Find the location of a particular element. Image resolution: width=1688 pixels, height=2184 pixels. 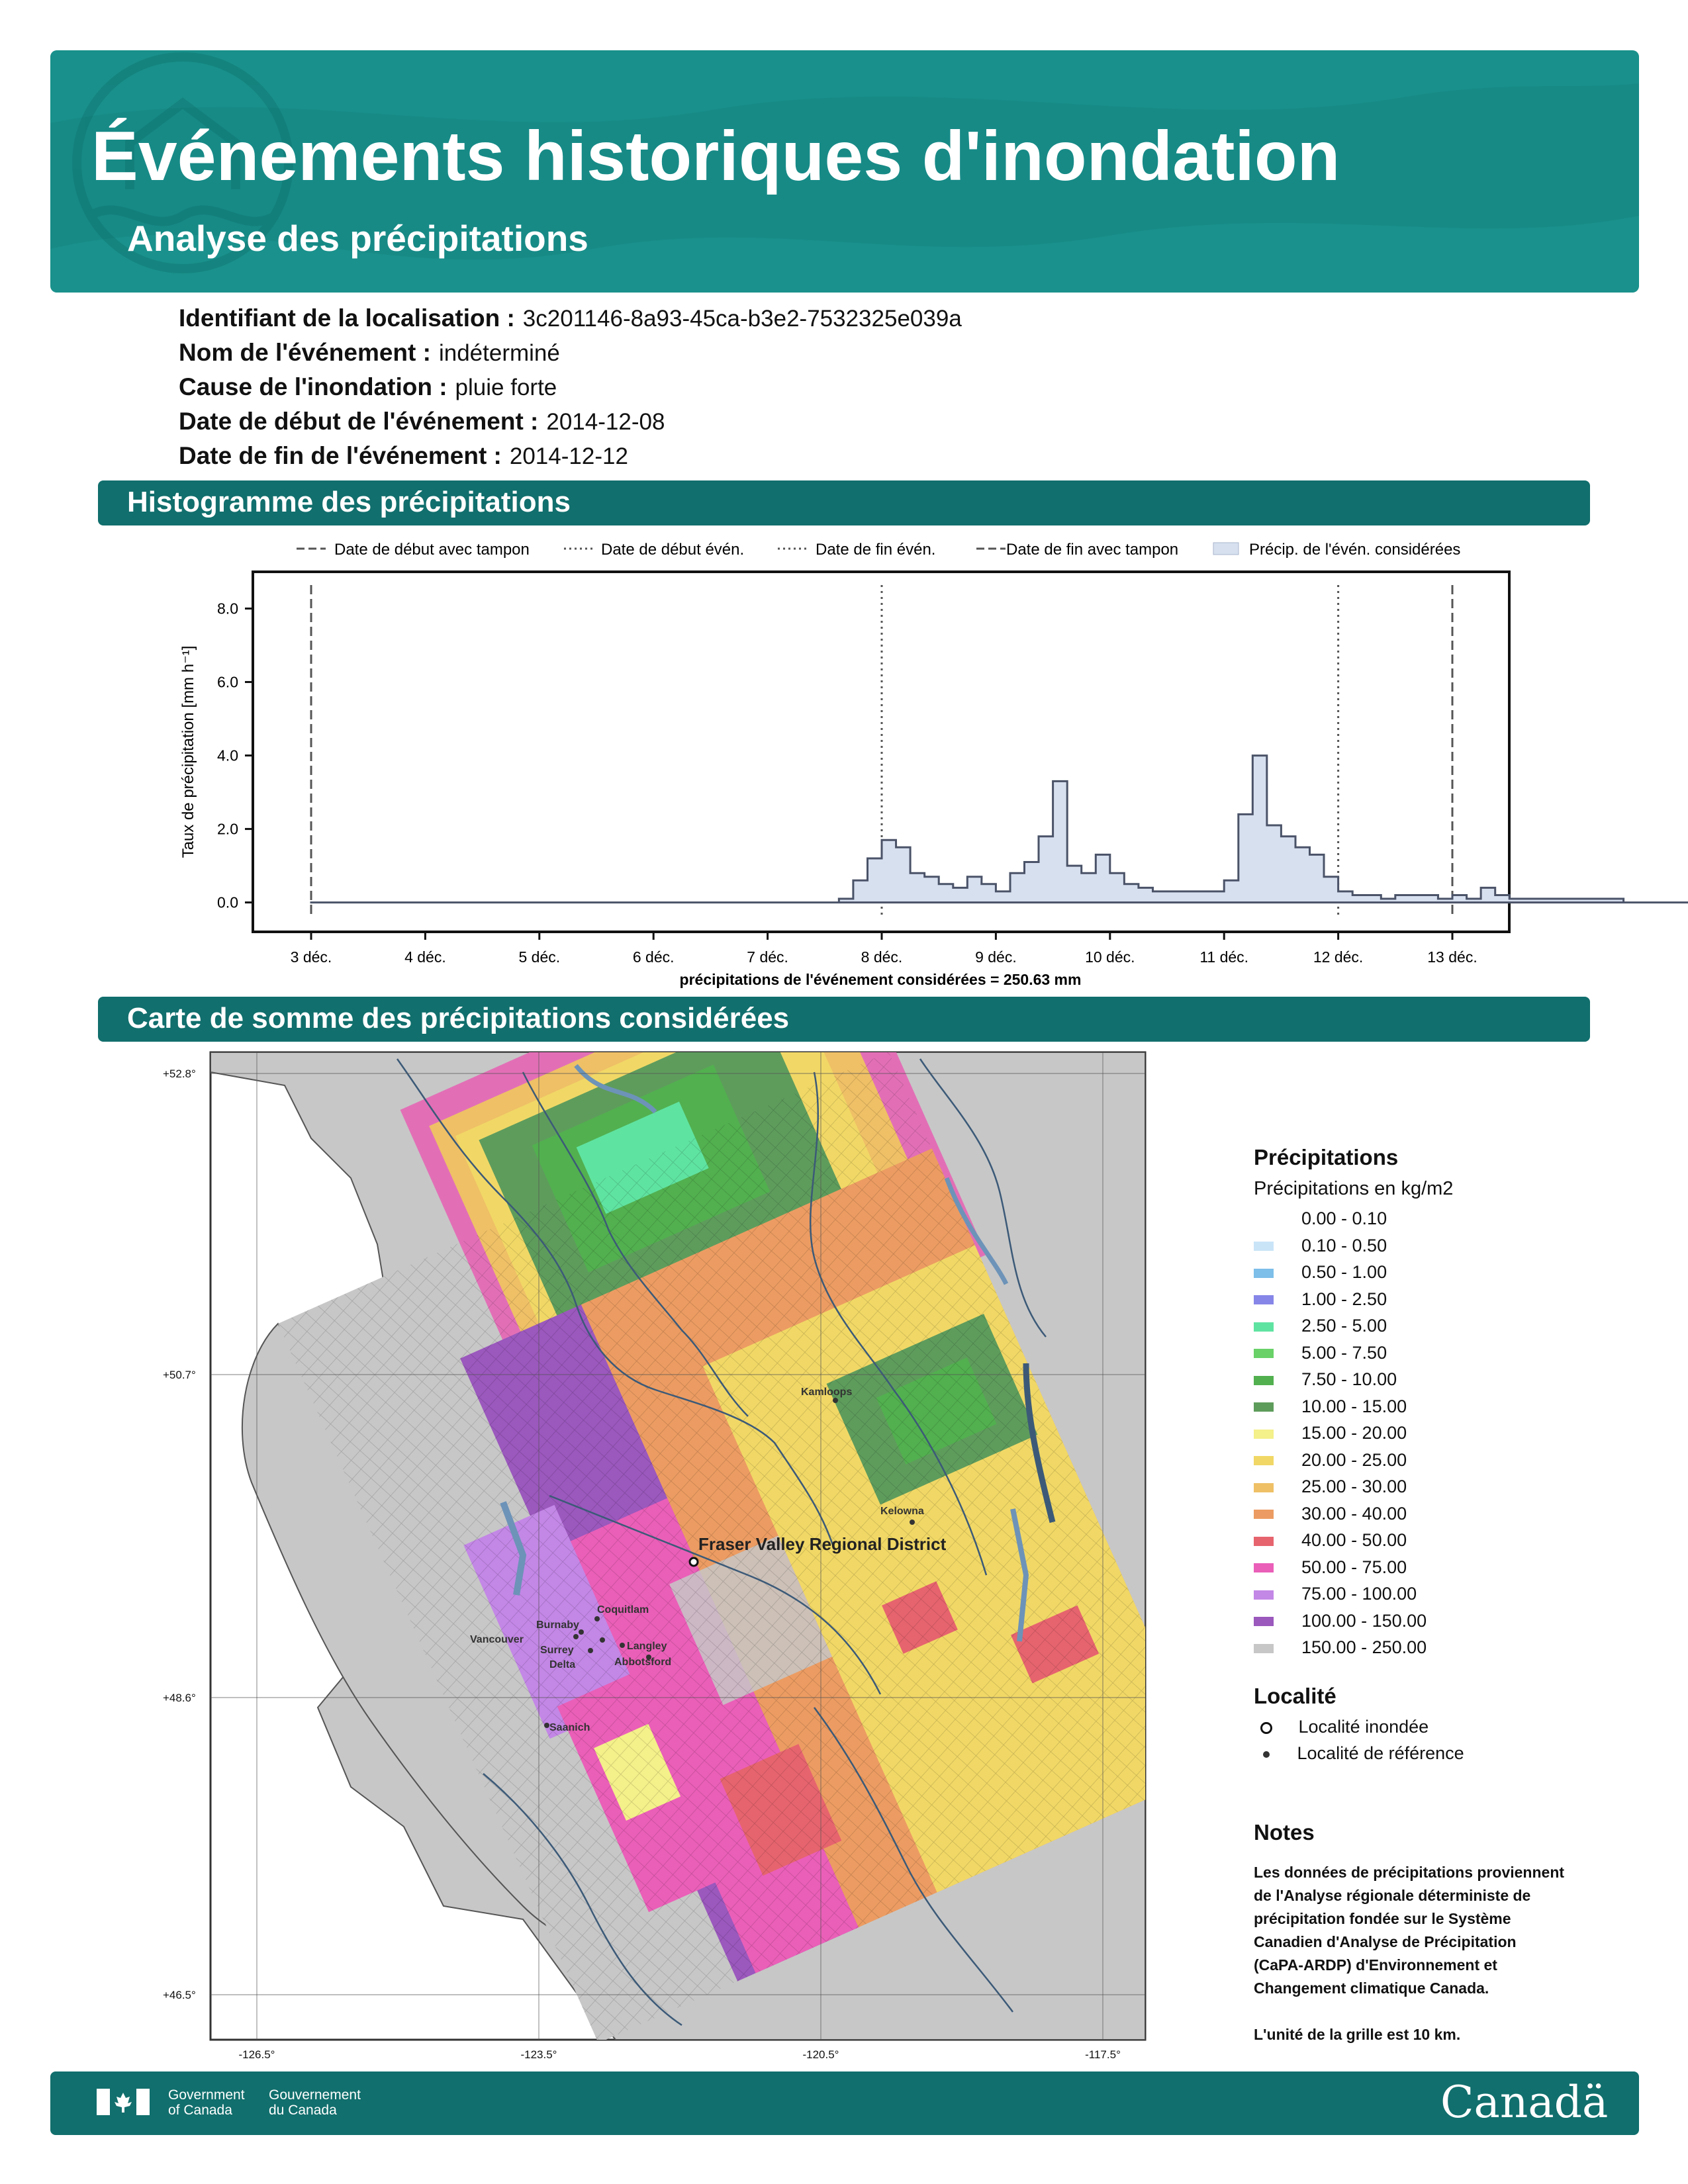

locality-label: Coquitlam is located at coordinates (623, 1609).